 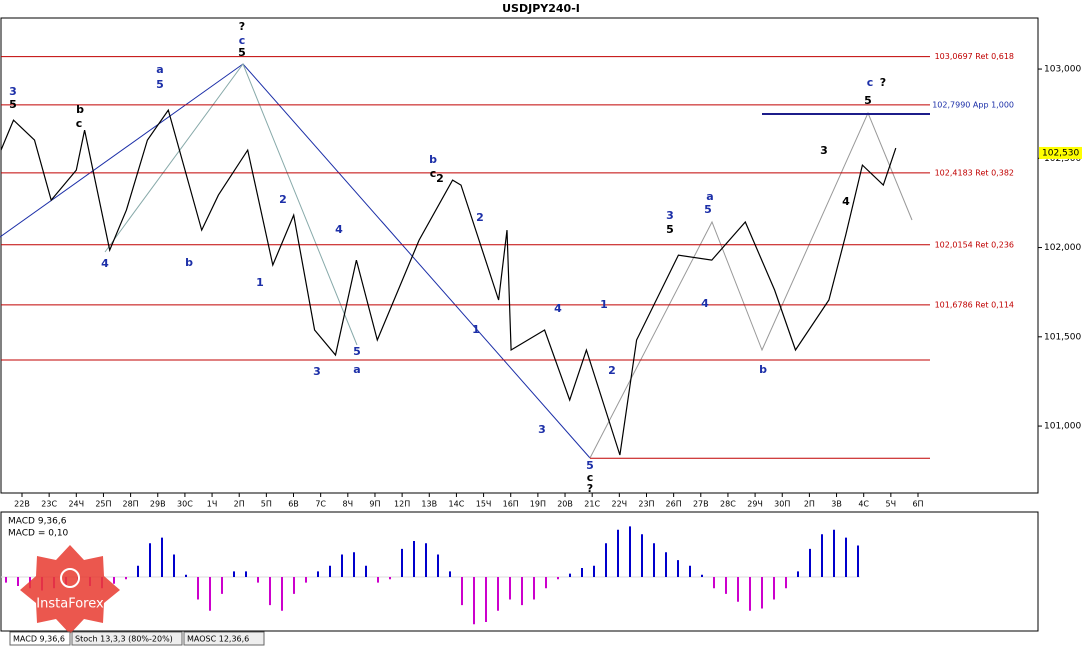 I want to click on x-tick-label: 23П, so click(x=646, y=504).